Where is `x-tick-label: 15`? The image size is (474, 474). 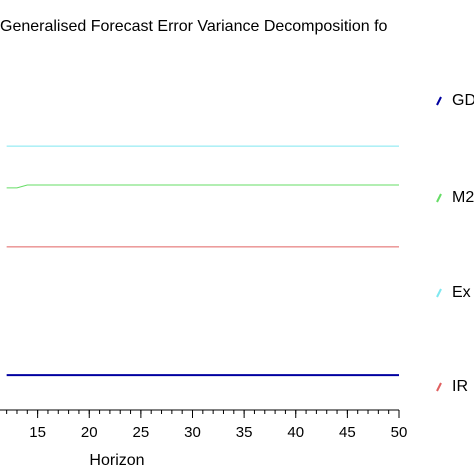
x-tick-label: 15 is located at coordinates (37, 432).